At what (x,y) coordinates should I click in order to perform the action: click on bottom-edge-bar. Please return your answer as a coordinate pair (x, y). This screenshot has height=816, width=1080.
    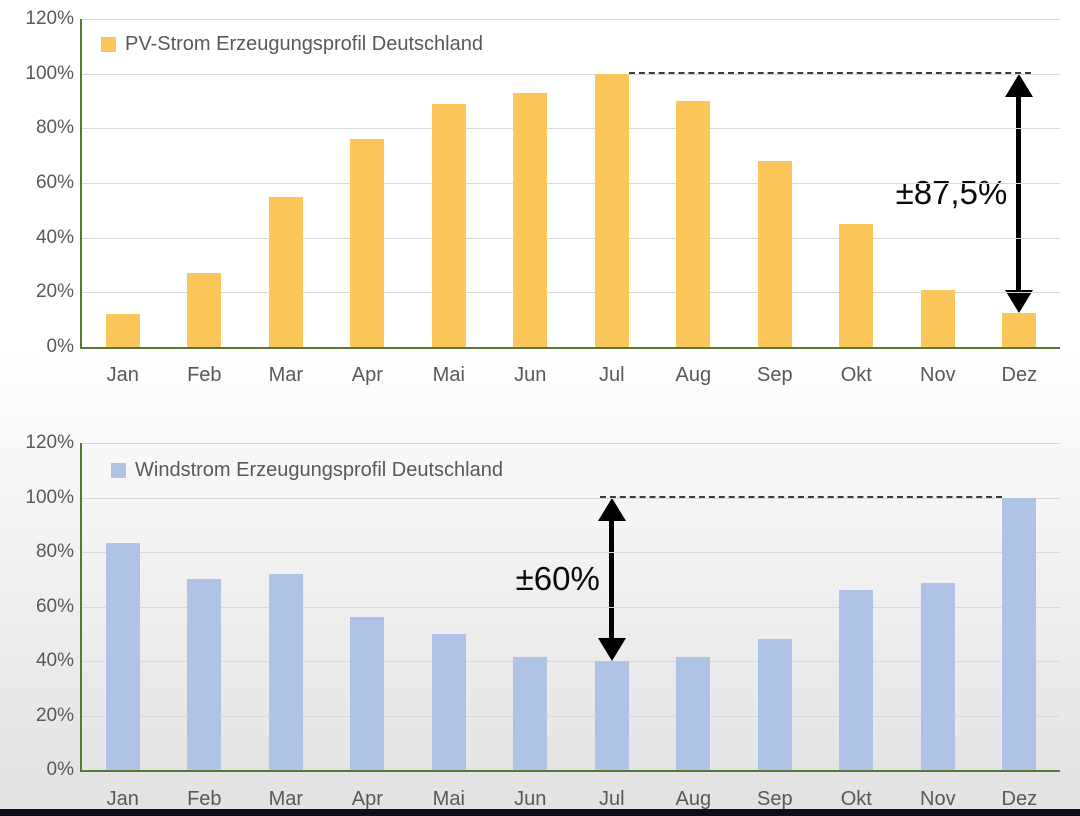
    Looking at the image, I should click on (540, 812).